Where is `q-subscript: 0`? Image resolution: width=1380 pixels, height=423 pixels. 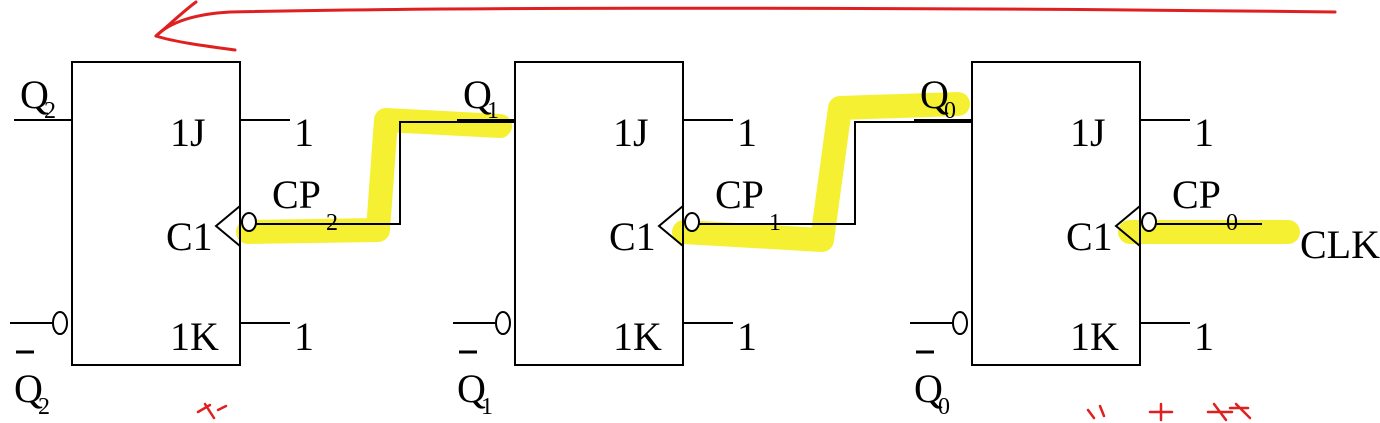
q-subscript: 0 is located at coordinates (950, 111).